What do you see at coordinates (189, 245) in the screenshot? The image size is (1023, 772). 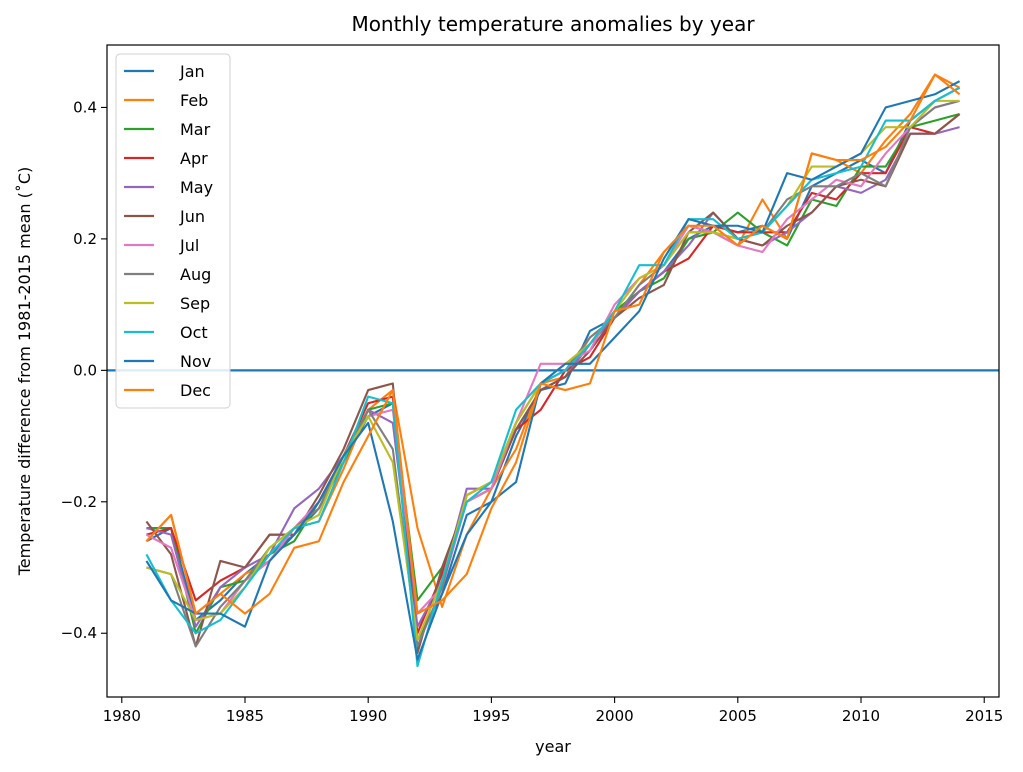 I see `legend-label-jul: Jul` at bounding box center [189, 245].